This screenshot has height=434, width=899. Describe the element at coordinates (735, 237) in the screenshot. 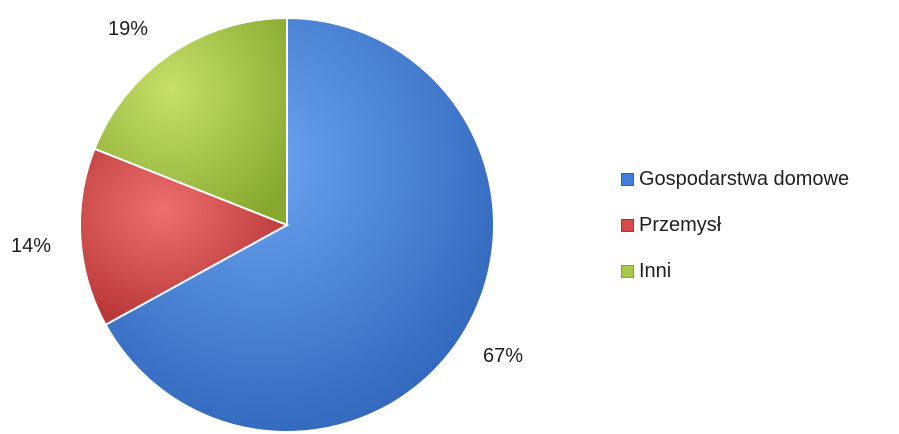

I see `legend: Gospodarstwa domowe Przemysł Inni` at that location.